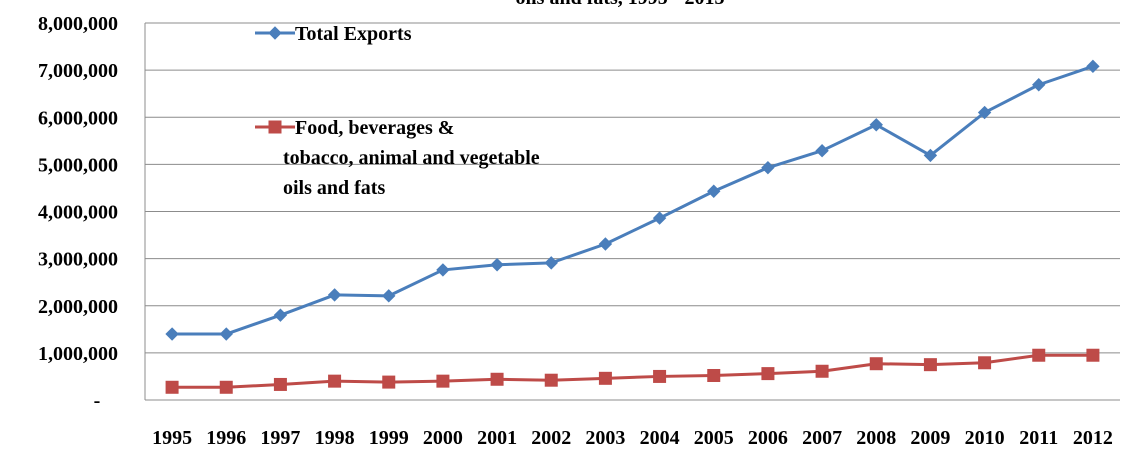 The width and height of the screenshot is (1131, 455). I want to click on legend-item: Total Exports, so click(333, 34).